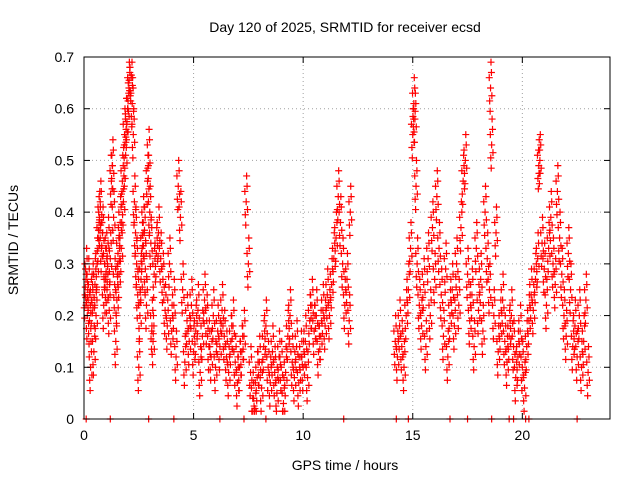 The height and width of the screenshot is (480, 640). Describe the element at coordinates (13, 240) in the screenshot. I see `y-axis-label: SRMTID / TECUs` at that location.